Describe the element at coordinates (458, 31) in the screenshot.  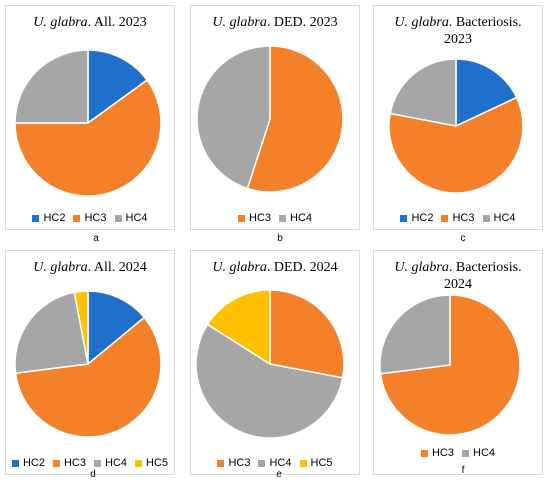
I see `chart-title: U. glabra. Bacteriosis. 2023` at that location.